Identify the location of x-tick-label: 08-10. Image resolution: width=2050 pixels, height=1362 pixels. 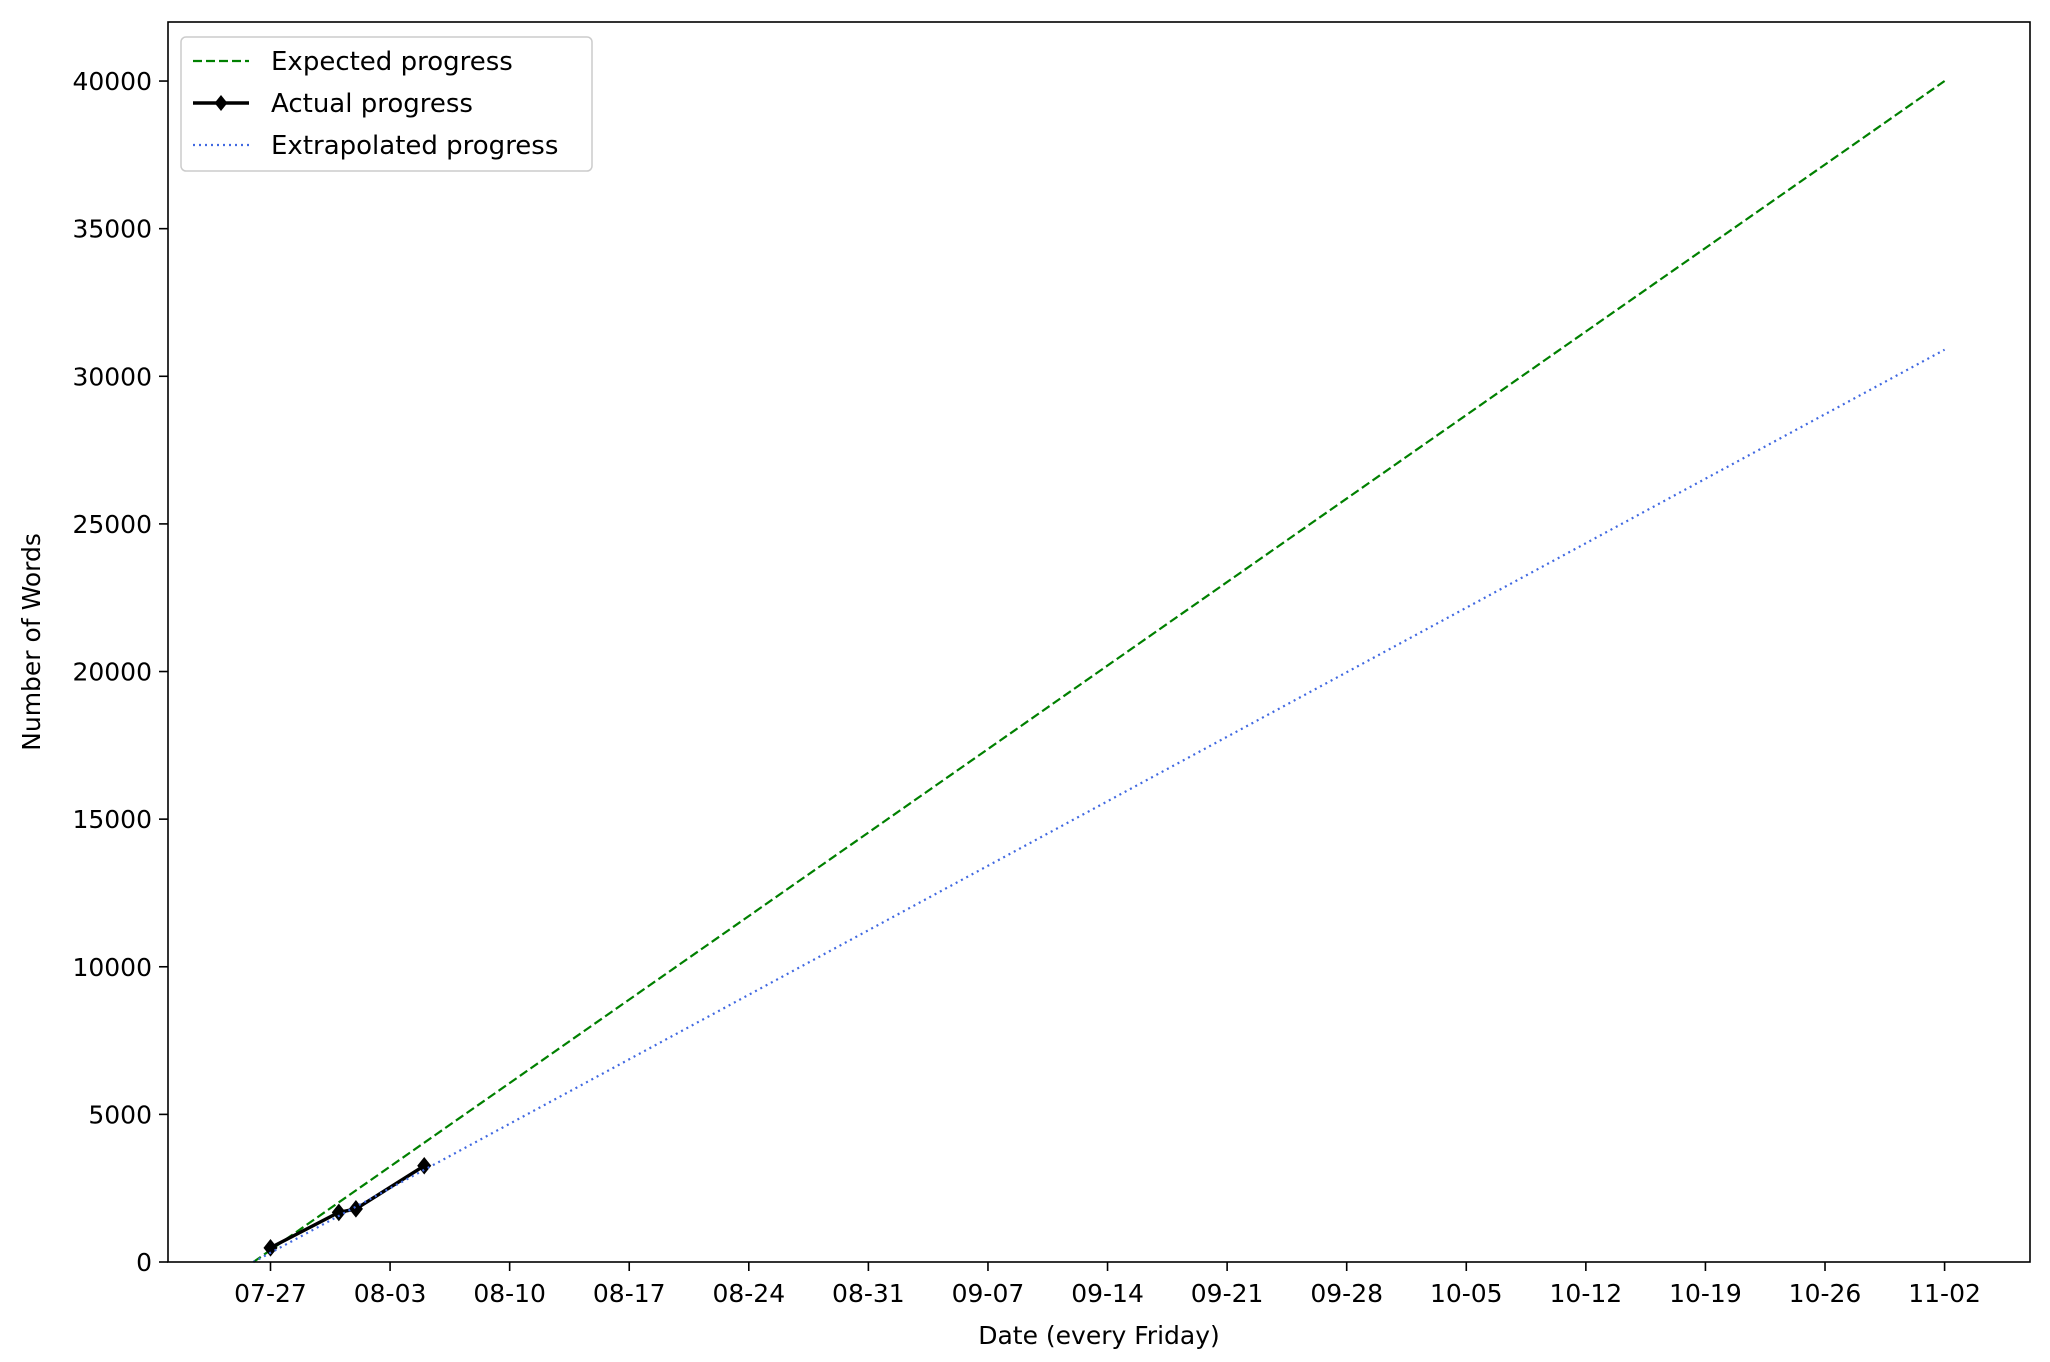
(509, 1293).